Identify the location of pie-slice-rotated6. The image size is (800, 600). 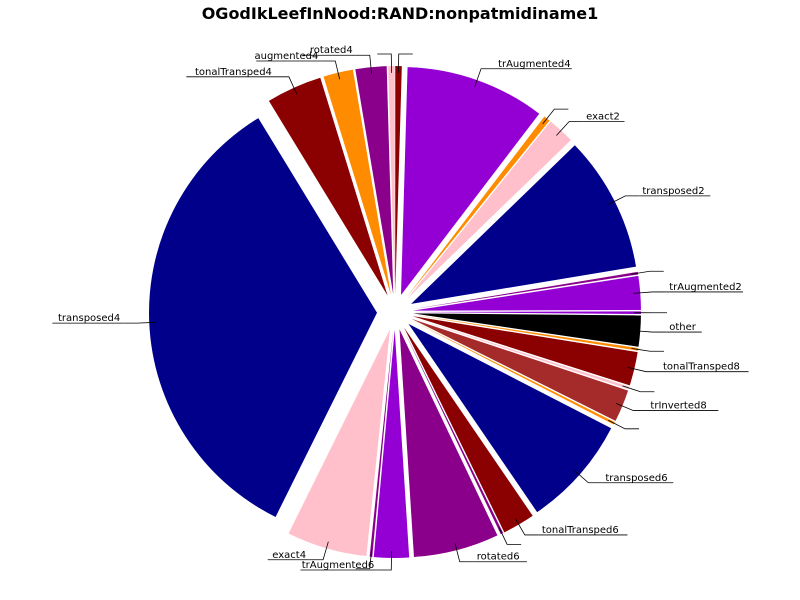
(448, 443).